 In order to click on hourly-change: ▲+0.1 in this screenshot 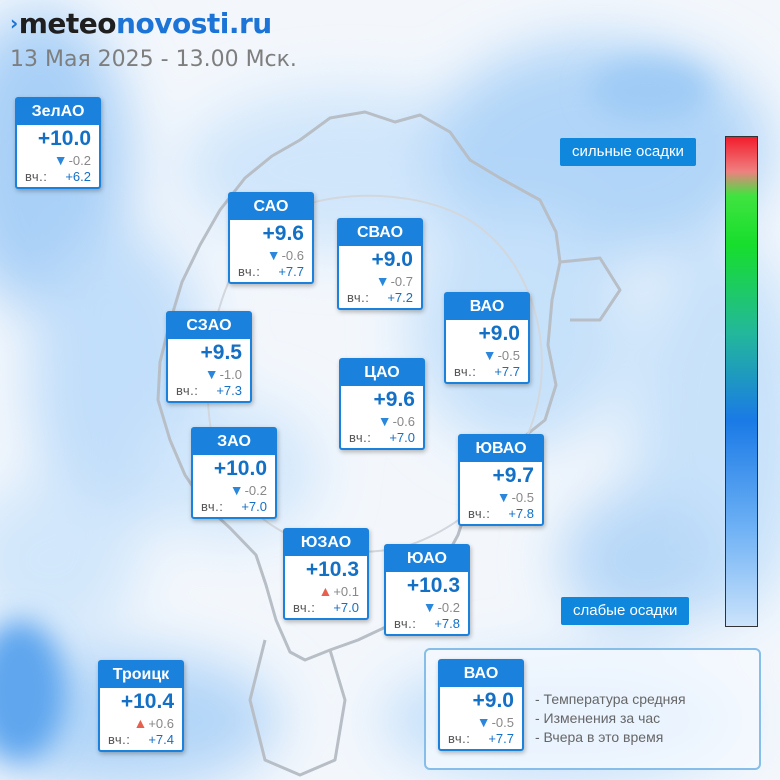, I will do `click(326, 591)`.